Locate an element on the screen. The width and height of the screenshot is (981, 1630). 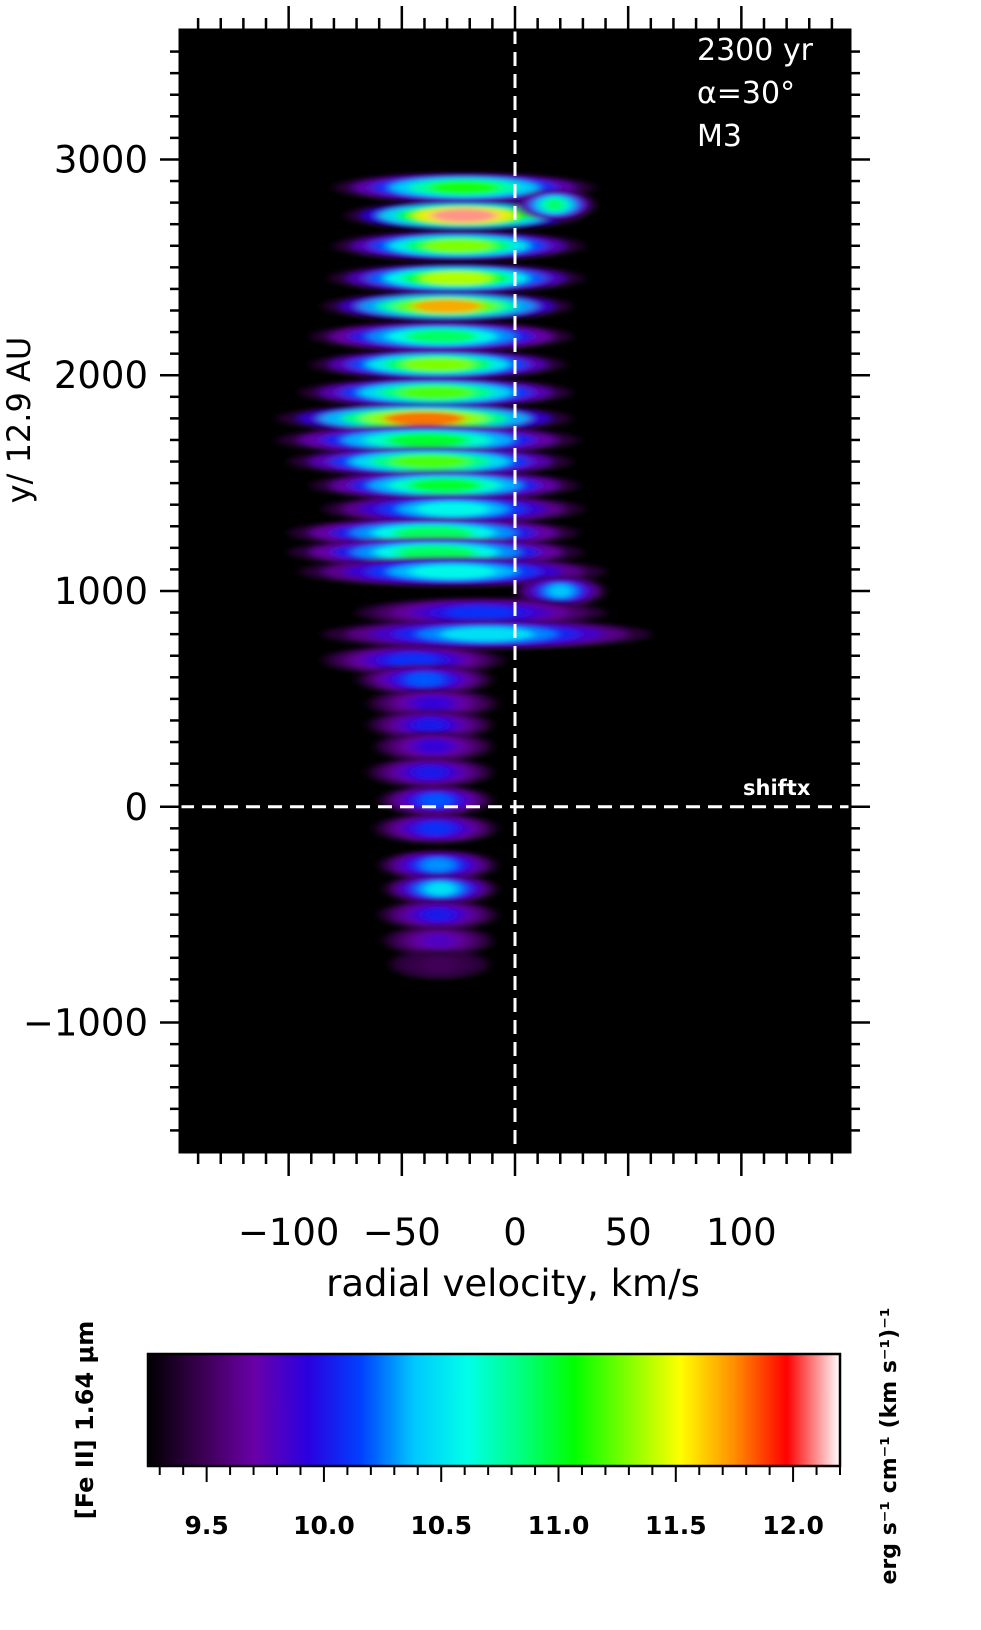
x-tick-label: 50 is located at coordinates (628, 1232).